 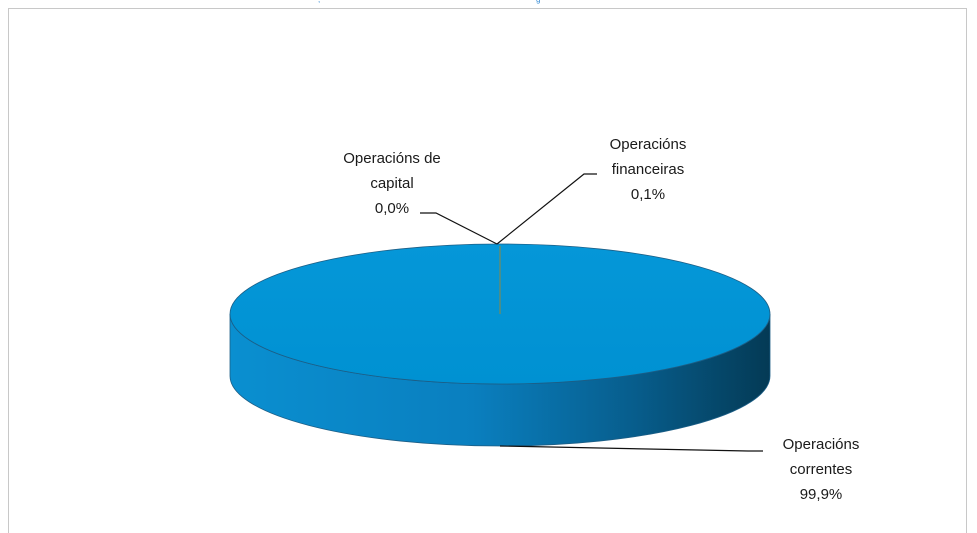 I want to click on label-capital-value: 0,0%, so click(x=392, y=208).